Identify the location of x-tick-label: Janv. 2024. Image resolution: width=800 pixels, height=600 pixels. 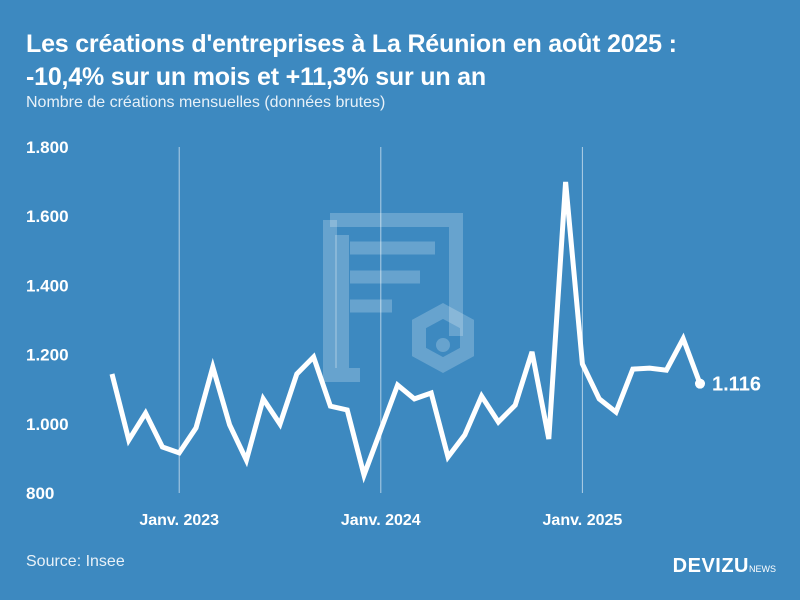
(381, 520).